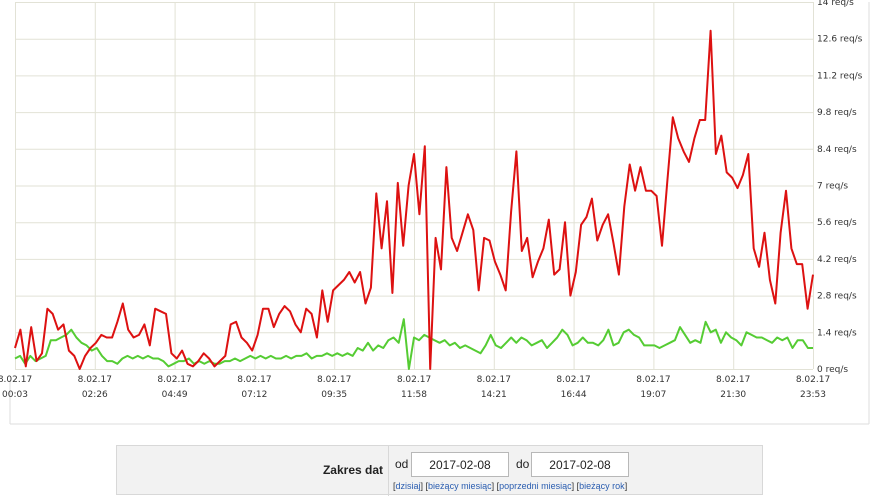 This screenshot has width=887, height=496. What do you see at coordinates (523, 464) in the screenshot?
I see `to-word: do` at bounding box center [523, 464].